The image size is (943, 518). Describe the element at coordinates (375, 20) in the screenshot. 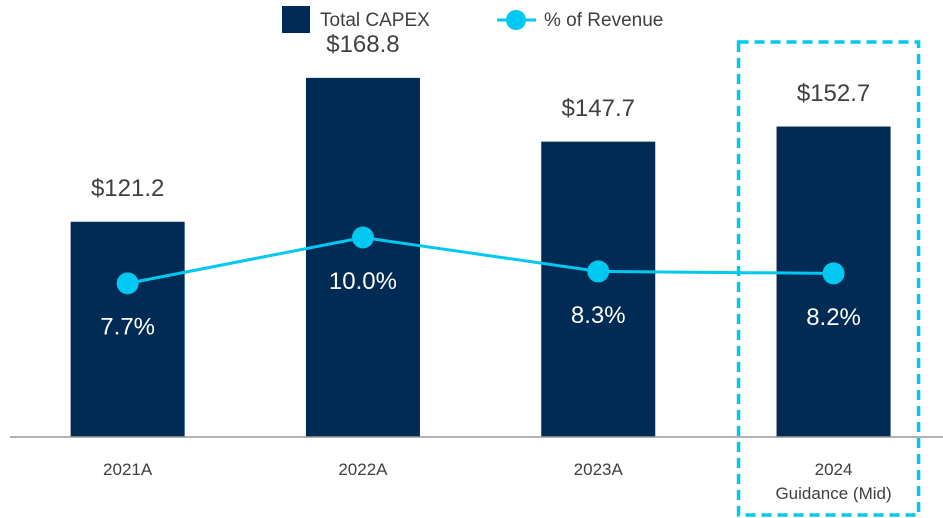

I see `legend-label: Total CAPEX` at that location.